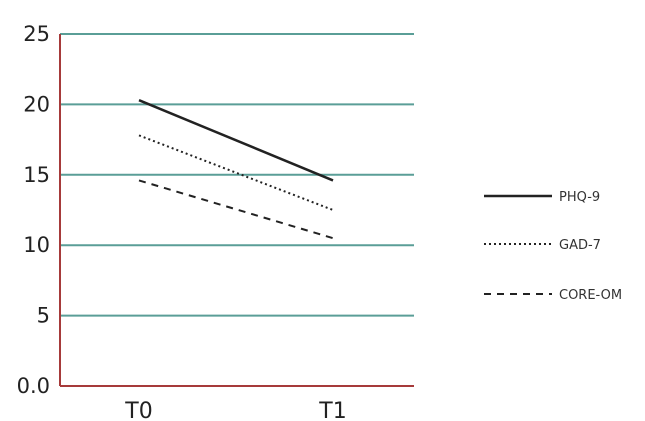  What do you see at coordinates (590, 295) in the screenshot?
I see `legend-label: CORE-OM` at bounding box center [590, 295].